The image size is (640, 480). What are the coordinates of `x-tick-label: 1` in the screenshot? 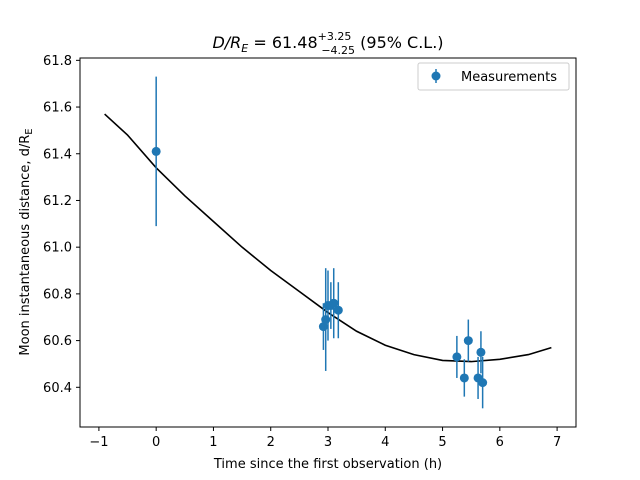 It's located at (213, 442).